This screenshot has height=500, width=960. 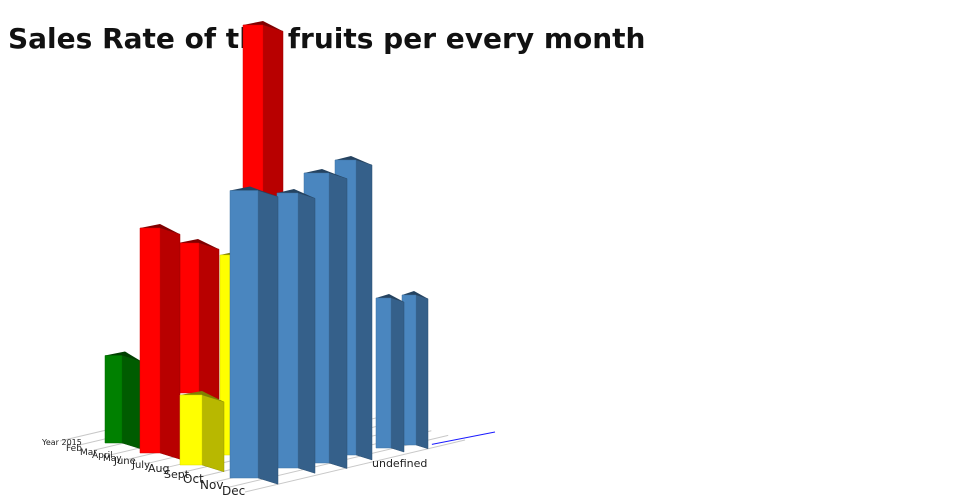 I want to click on x-tick-label: Year 2015, so click(x=61, y=442).